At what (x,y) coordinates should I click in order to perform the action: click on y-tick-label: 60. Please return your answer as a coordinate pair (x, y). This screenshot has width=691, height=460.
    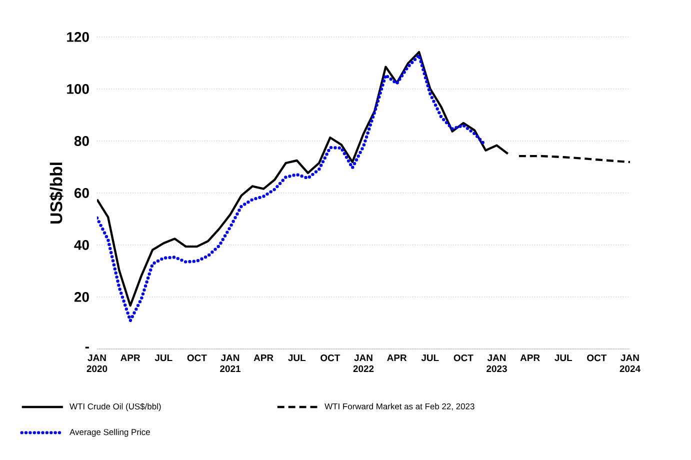
    Looking at the image, I should click on (81, 193).